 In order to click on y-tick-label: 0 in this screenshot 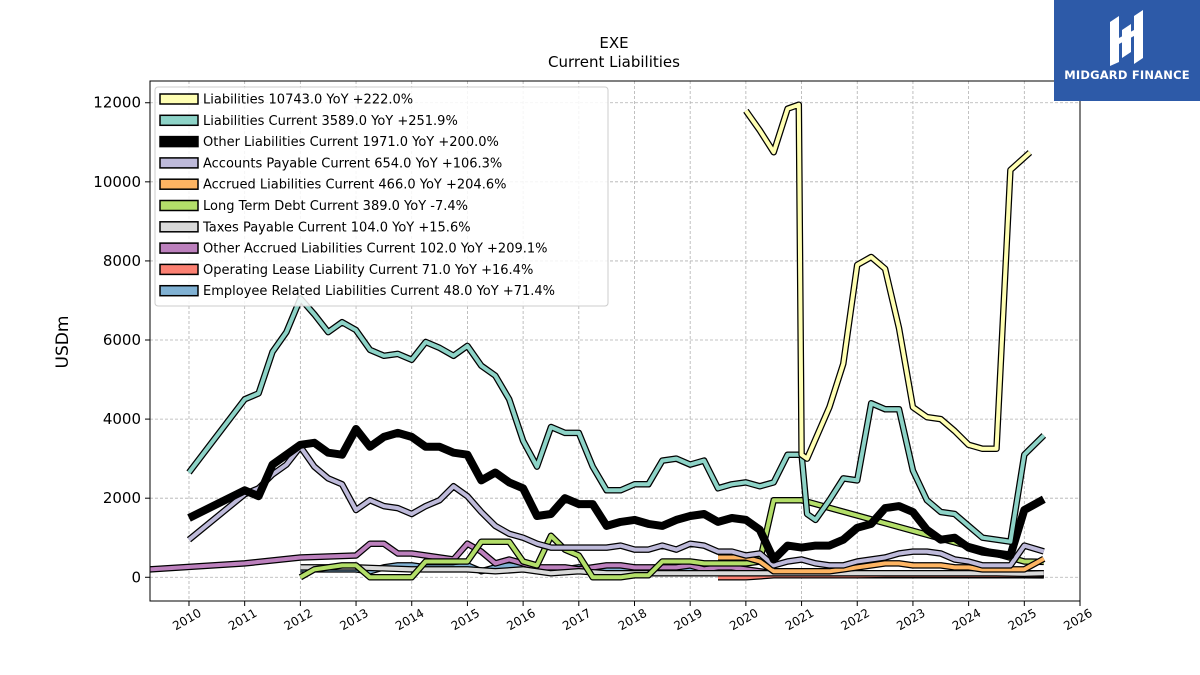, I will do `click(136, 577)`.